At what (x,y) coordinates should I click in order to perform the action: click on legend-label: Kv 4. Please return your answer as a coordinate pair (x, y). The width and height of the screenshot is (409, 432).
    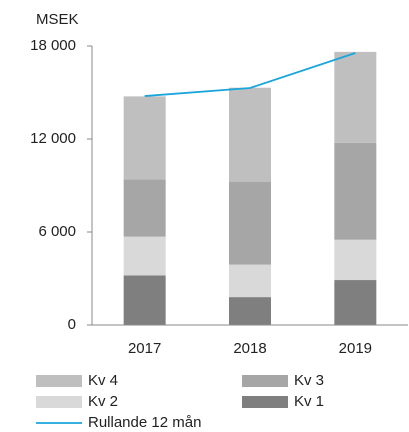
    Looking at the image, I should click on (103, 380).